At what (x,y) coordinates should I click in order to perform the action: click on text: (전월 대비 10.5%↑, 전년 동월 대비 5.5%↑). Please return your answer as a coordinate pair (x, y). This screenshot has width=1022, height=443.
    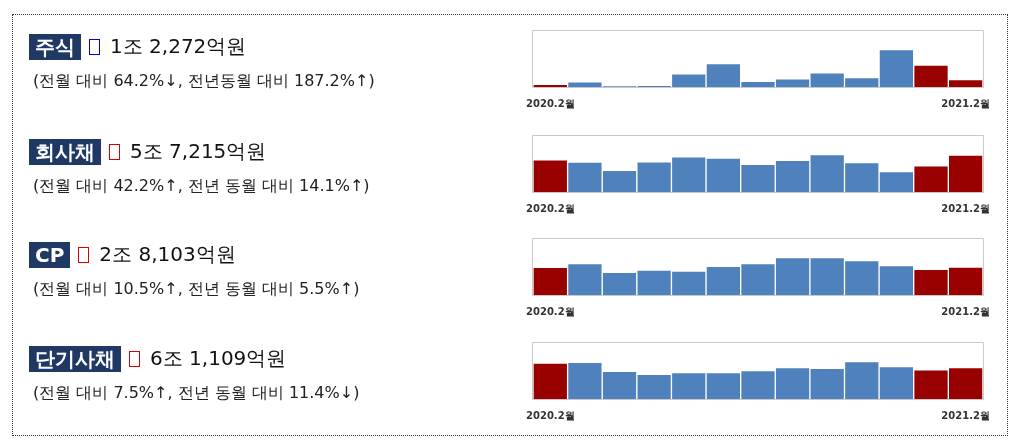
    Looking at the image, I should click on (196, 289).